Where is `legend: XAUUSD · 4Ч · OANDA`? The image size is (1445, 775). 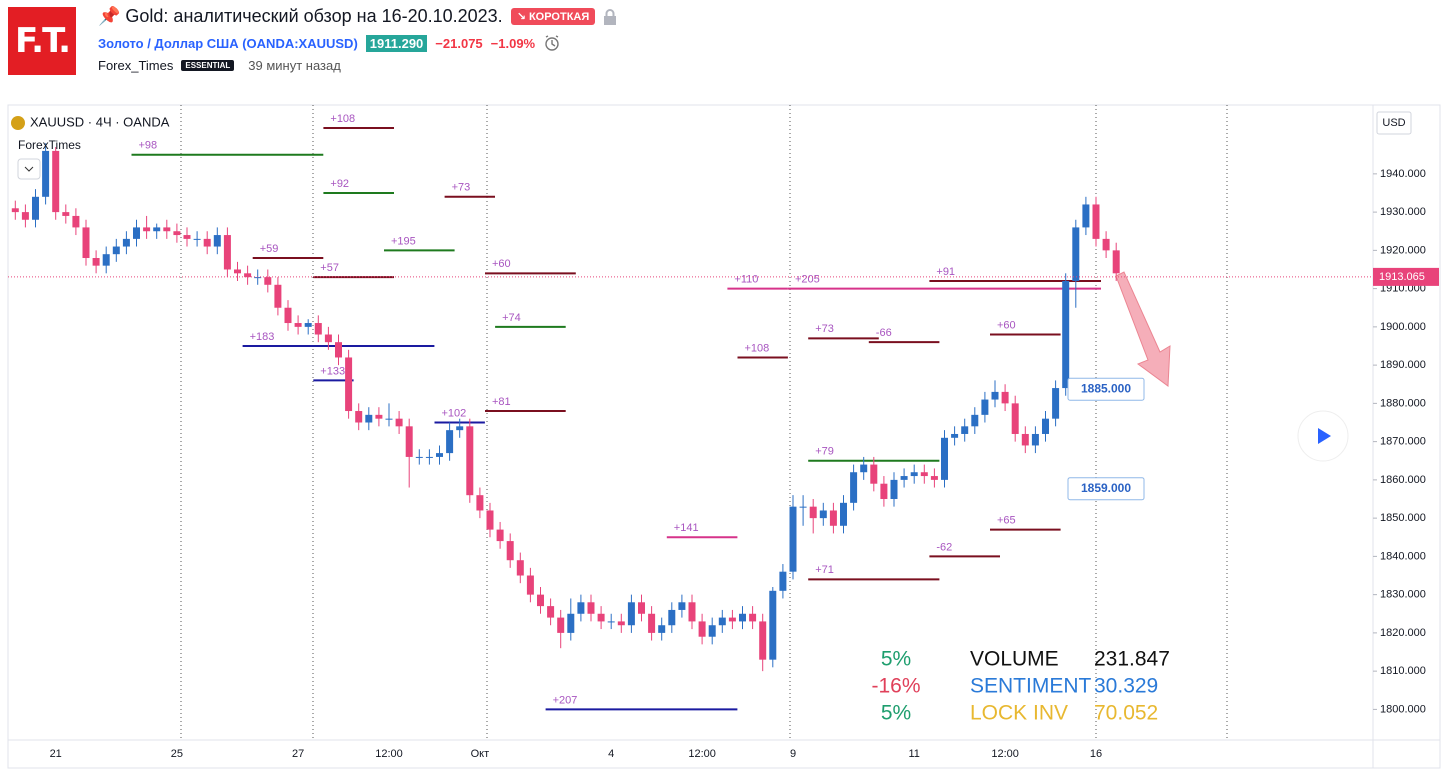
legend: XAUUSD · 4Ч · OANDA is located at coordinates (100, 121).